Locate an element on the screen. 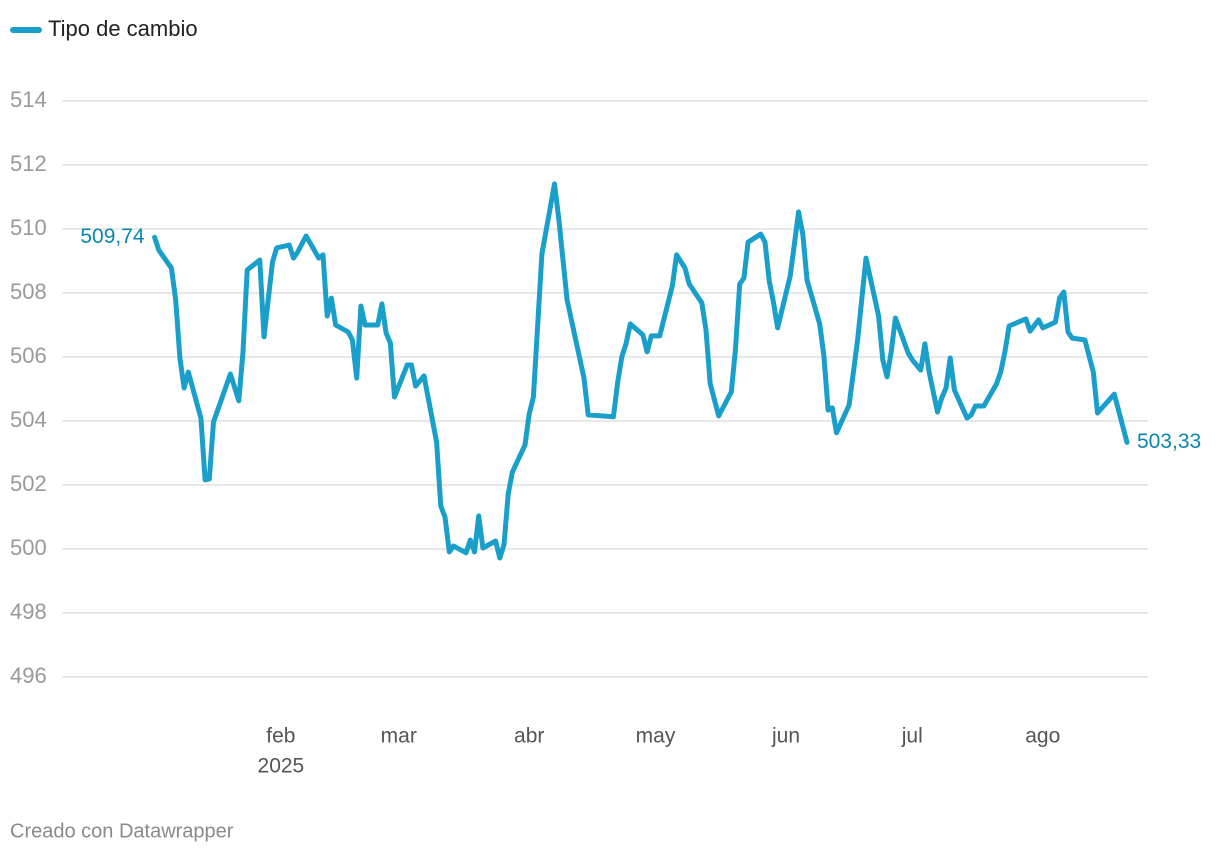 Image resolution: width=1220 pixels, height=856 pixels. y-tick-label: 510 is located at coordinates (28, 227).